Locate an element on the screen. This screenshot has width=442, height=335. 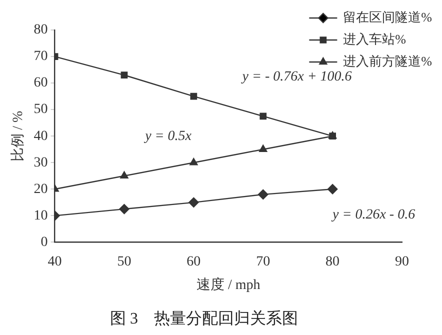
y-tick-label: 50 is located at coordinates (41, 110).